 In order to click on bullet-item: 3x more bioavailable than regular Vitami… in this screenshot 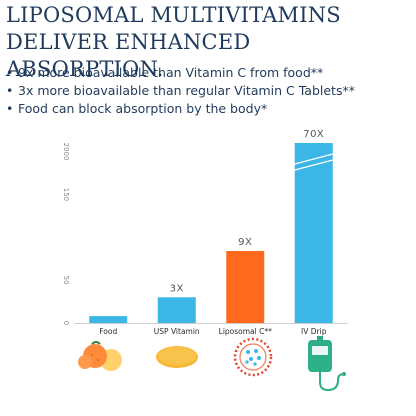, I will do `click(180, 91)`.